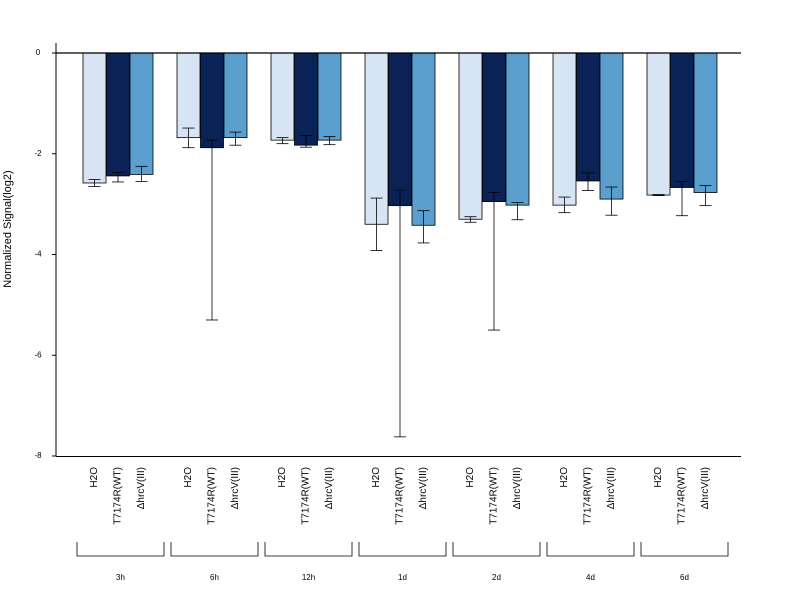 Image resolution: width=800 pixels, height=600 pixels. Describe the element at coordinates (45, 251) in the screenshot. I see `y-axis: 0 -2 -4 -6 -8` at that location.